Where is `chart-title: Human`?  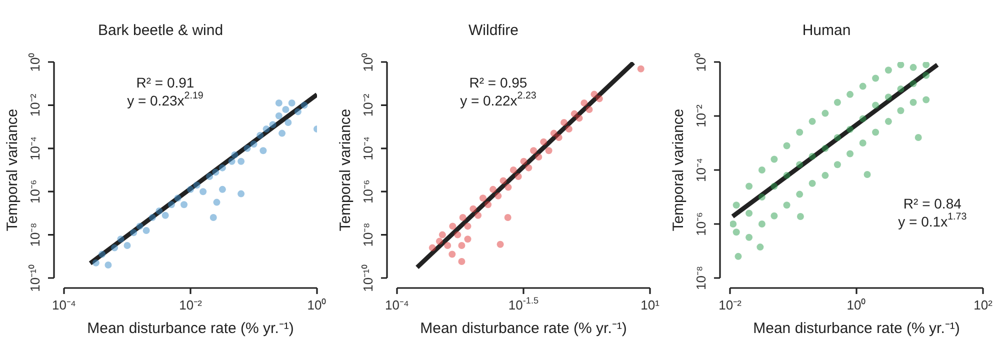 chart-title: Human is located at coordinates (826, 31).